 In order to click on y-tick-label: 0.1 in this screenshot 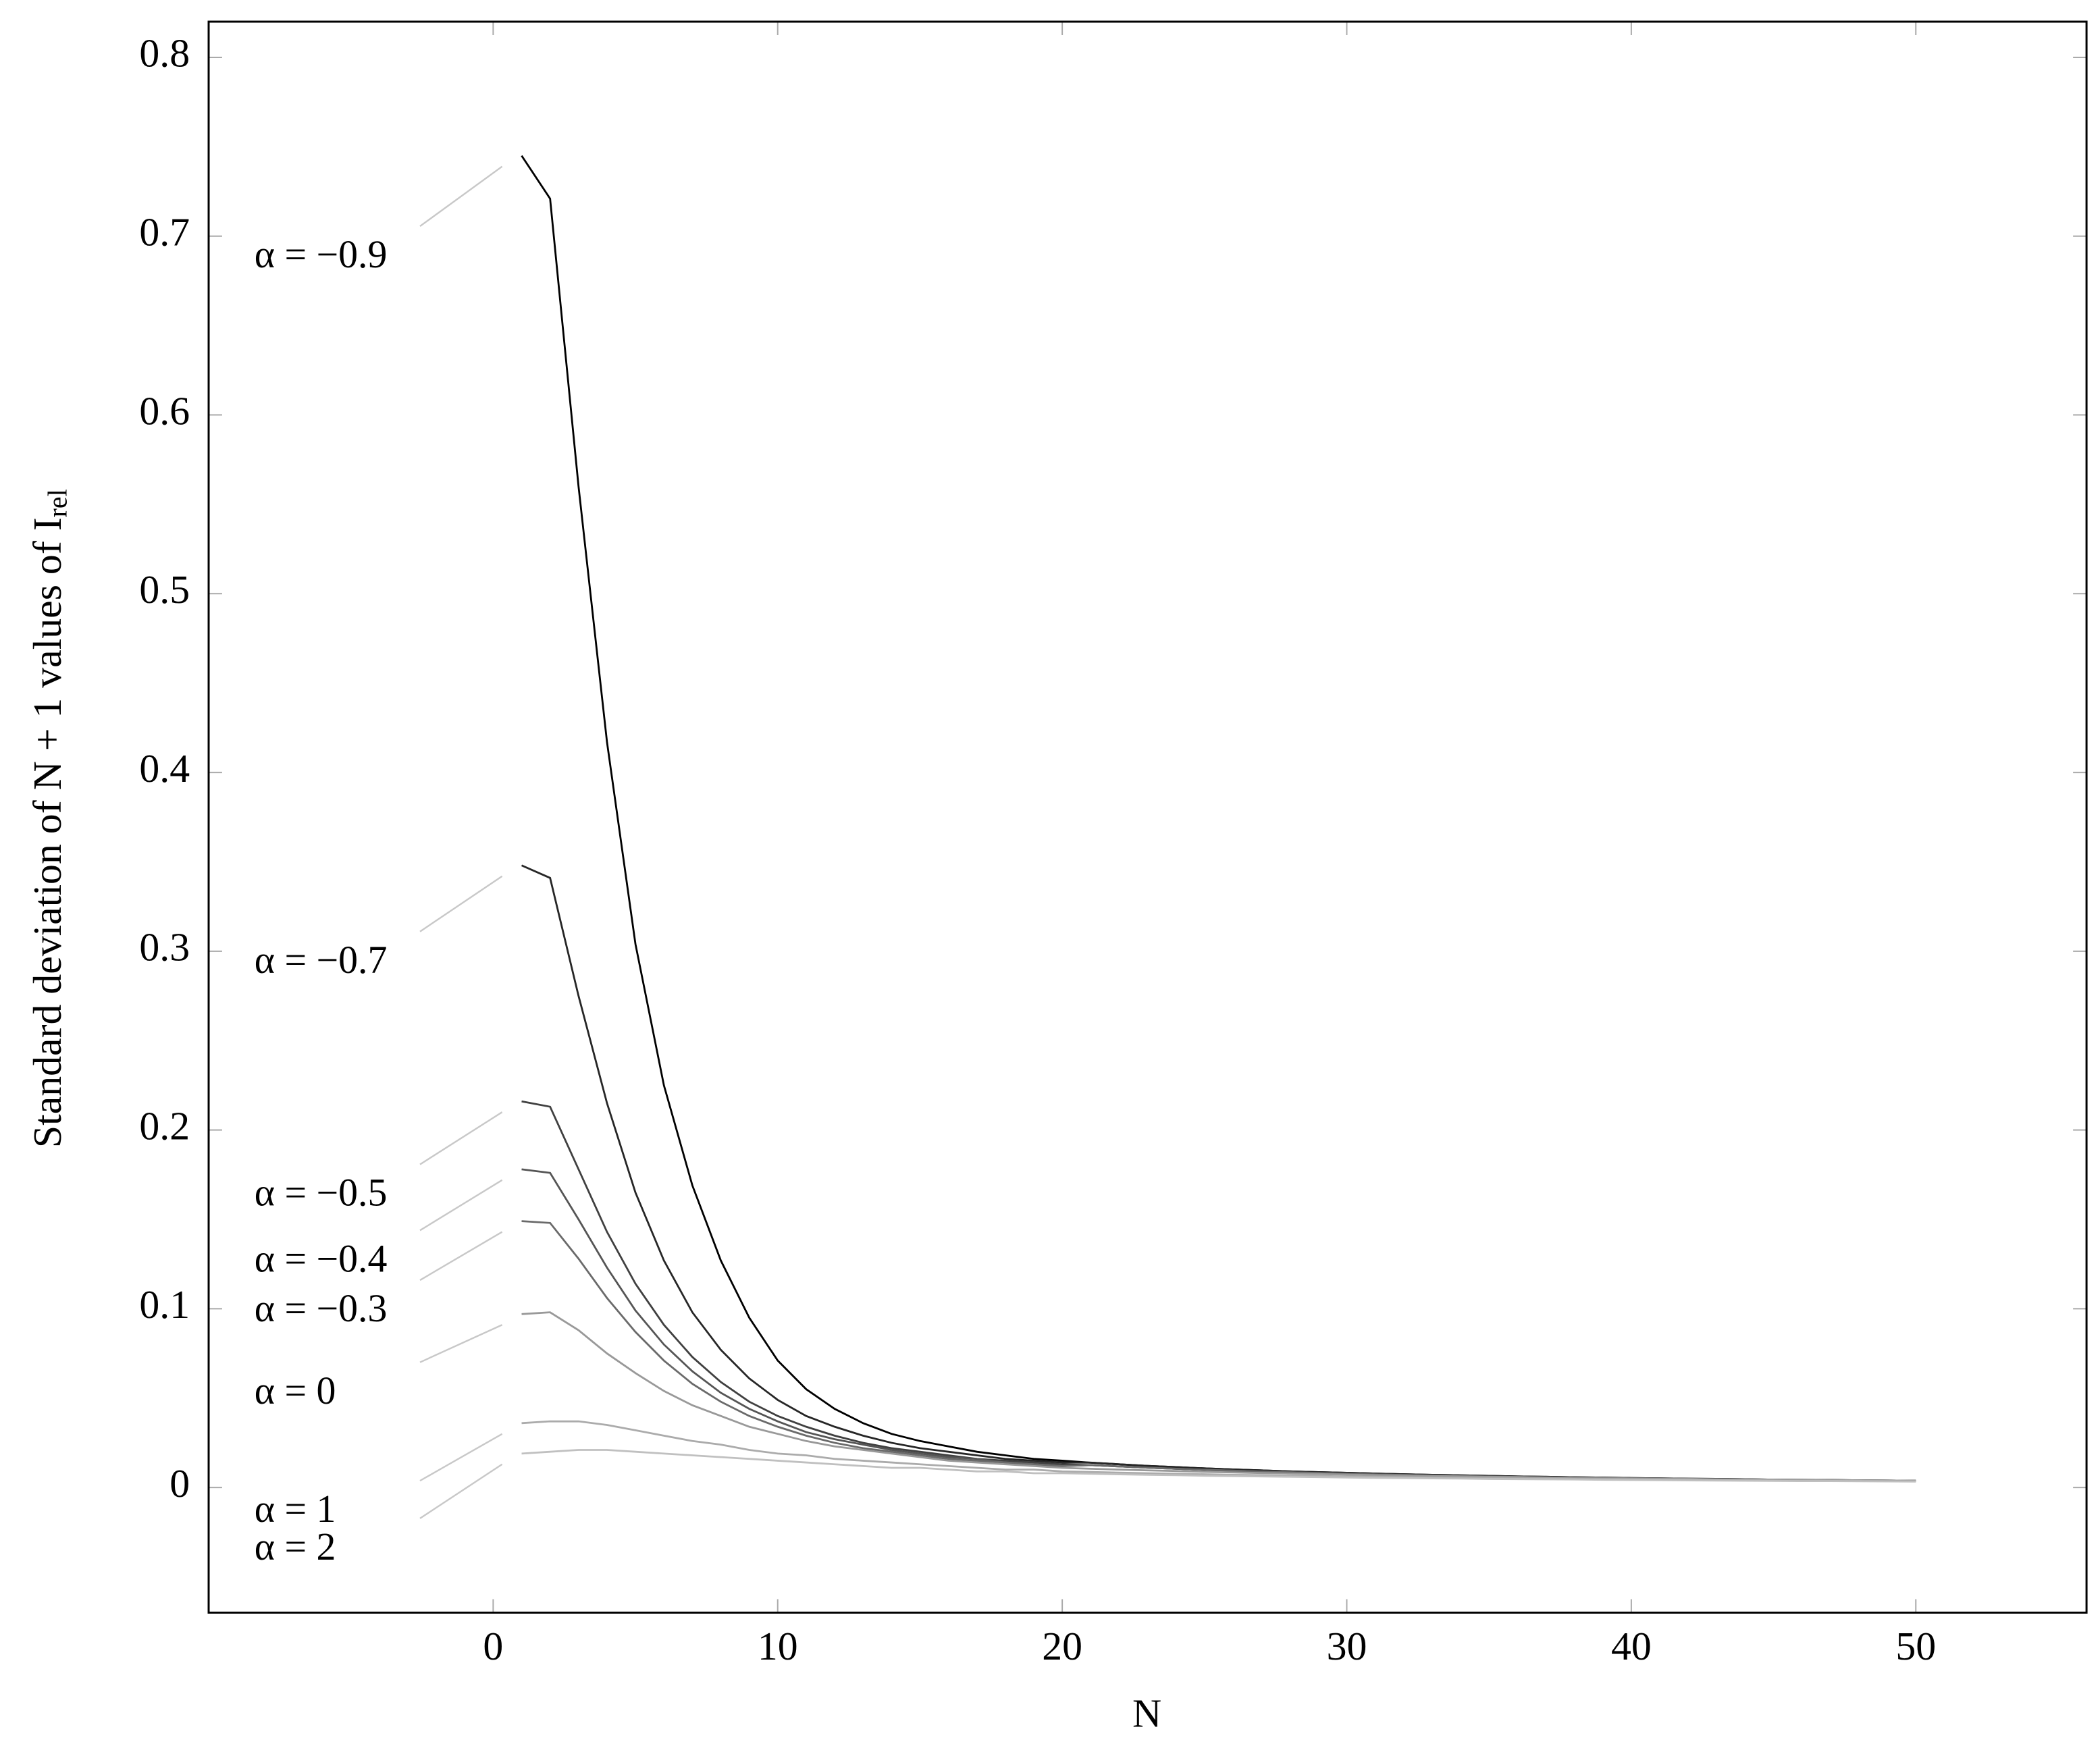, I will do `click(164, 1304)`.